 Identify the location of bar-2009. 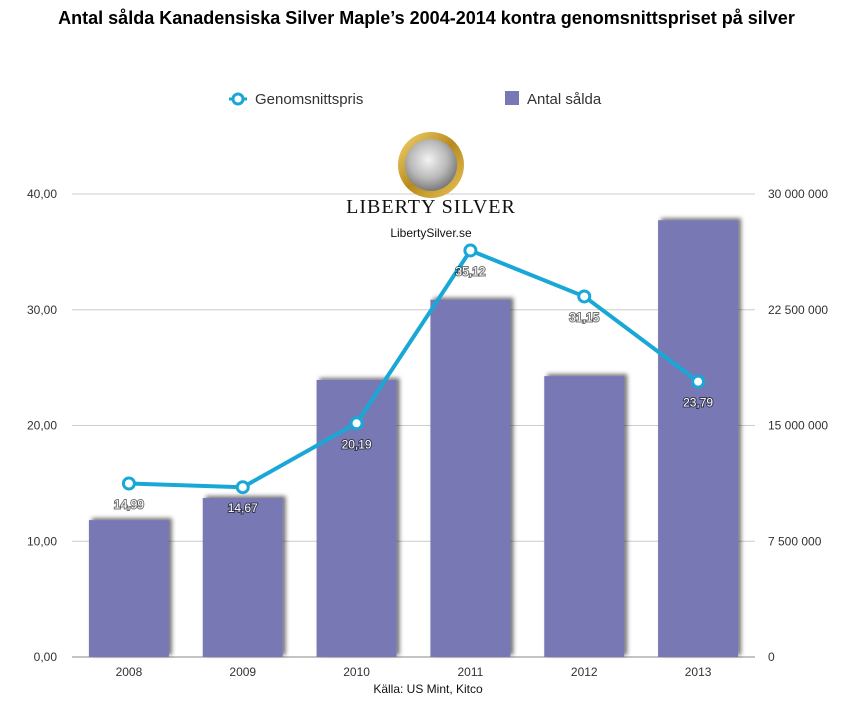
(242, 577).